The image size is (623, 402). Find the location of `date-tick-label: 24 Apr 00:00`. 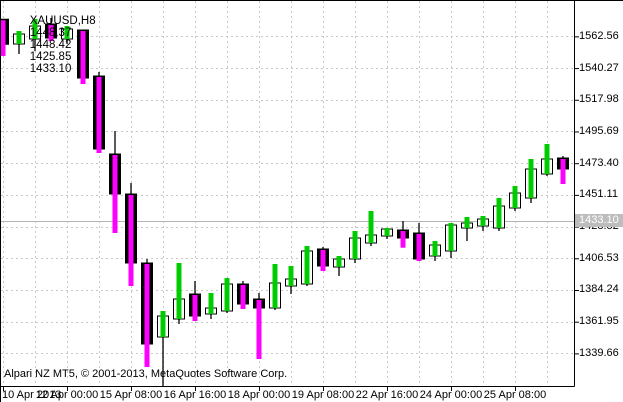

date-tick-label: 24 Apr 00:00 is located at coordinates (451, 395).